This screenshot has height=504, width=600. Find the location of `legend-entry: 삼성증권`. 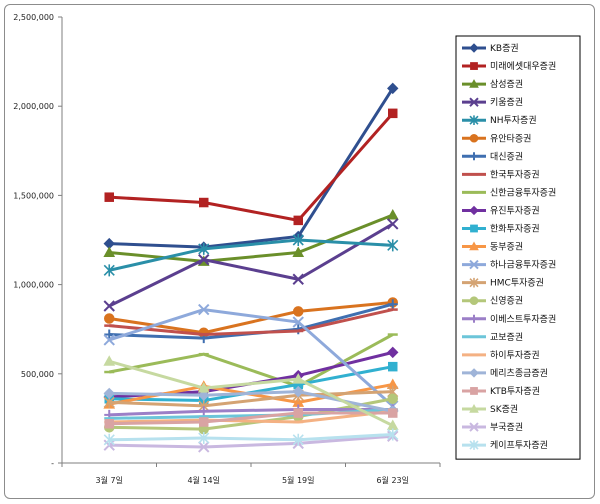

legend-entry: 삼성증권 is located at coordinates (492, 84).